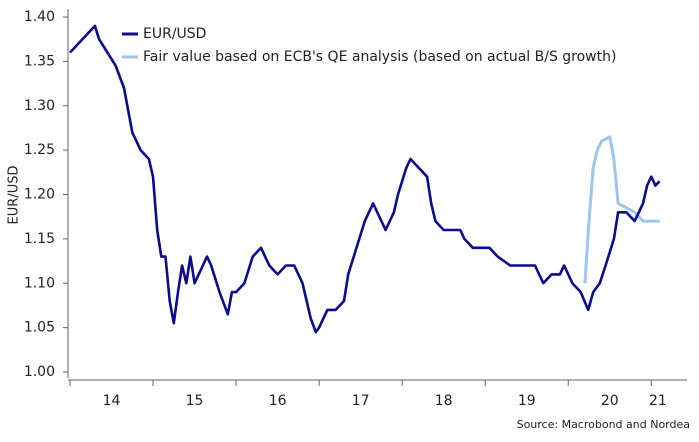 The image size is (699, 442). What do you see at coordinates (39, 195) in the screenshot?
I see `y-tick-label: 1.20` at bounding box center [39, 195].